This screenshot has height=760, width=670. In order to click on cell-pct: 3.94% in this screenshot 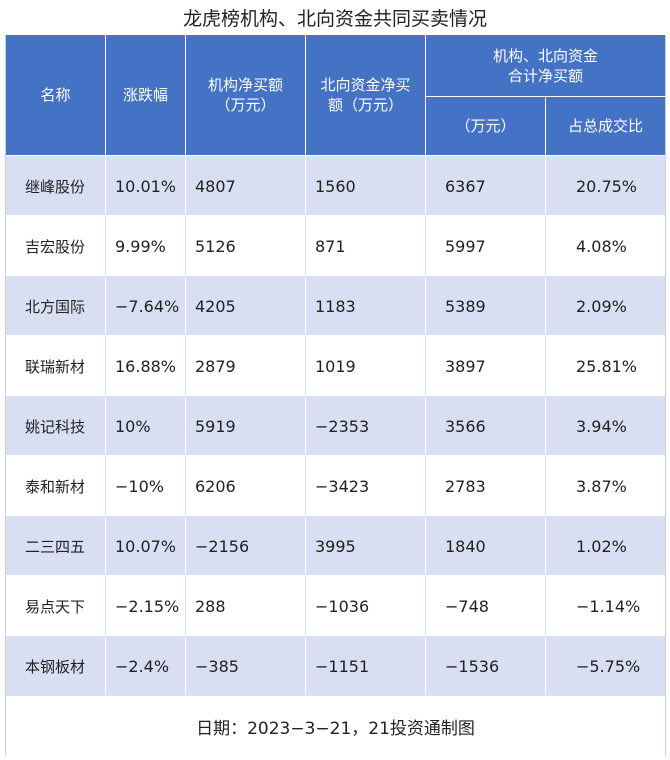, I will do `click(601, 426)`.